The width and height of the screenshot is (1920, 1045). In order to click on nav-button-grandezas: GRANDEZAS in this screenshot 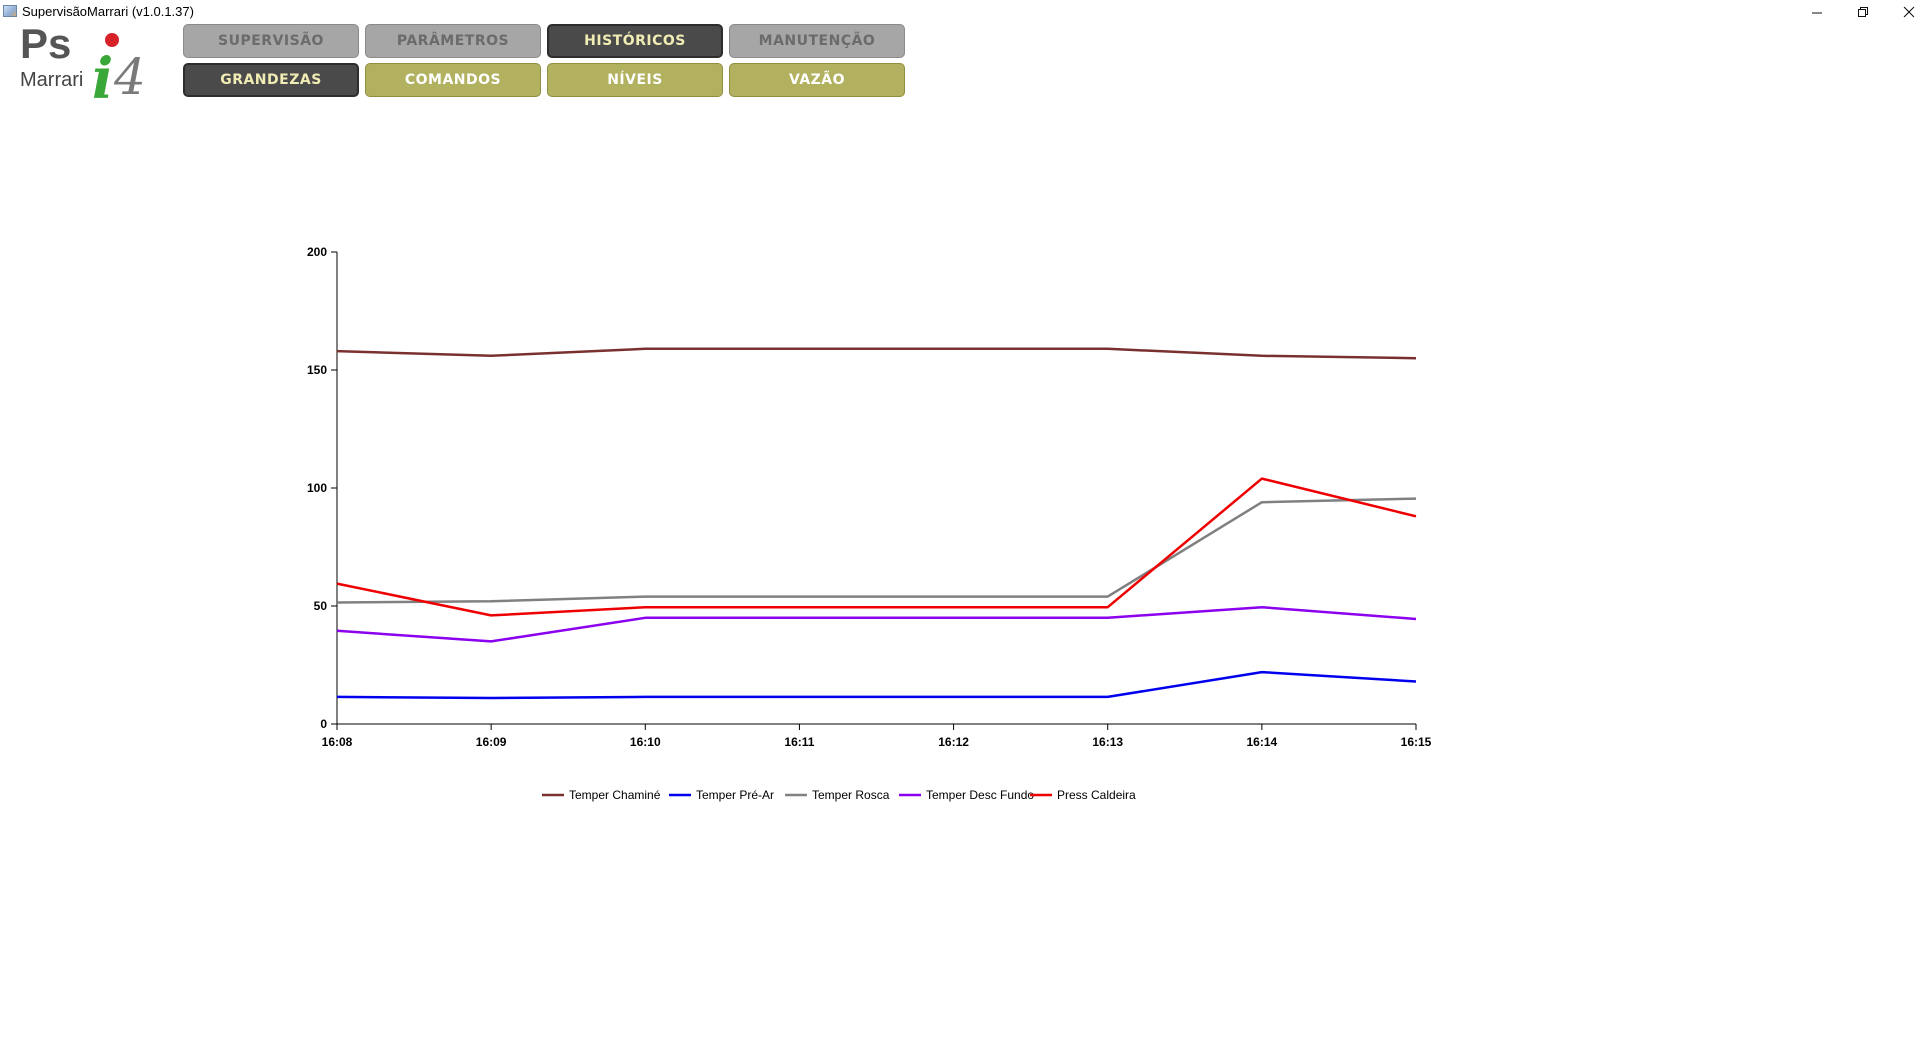, I will do `click(271, 80)`.